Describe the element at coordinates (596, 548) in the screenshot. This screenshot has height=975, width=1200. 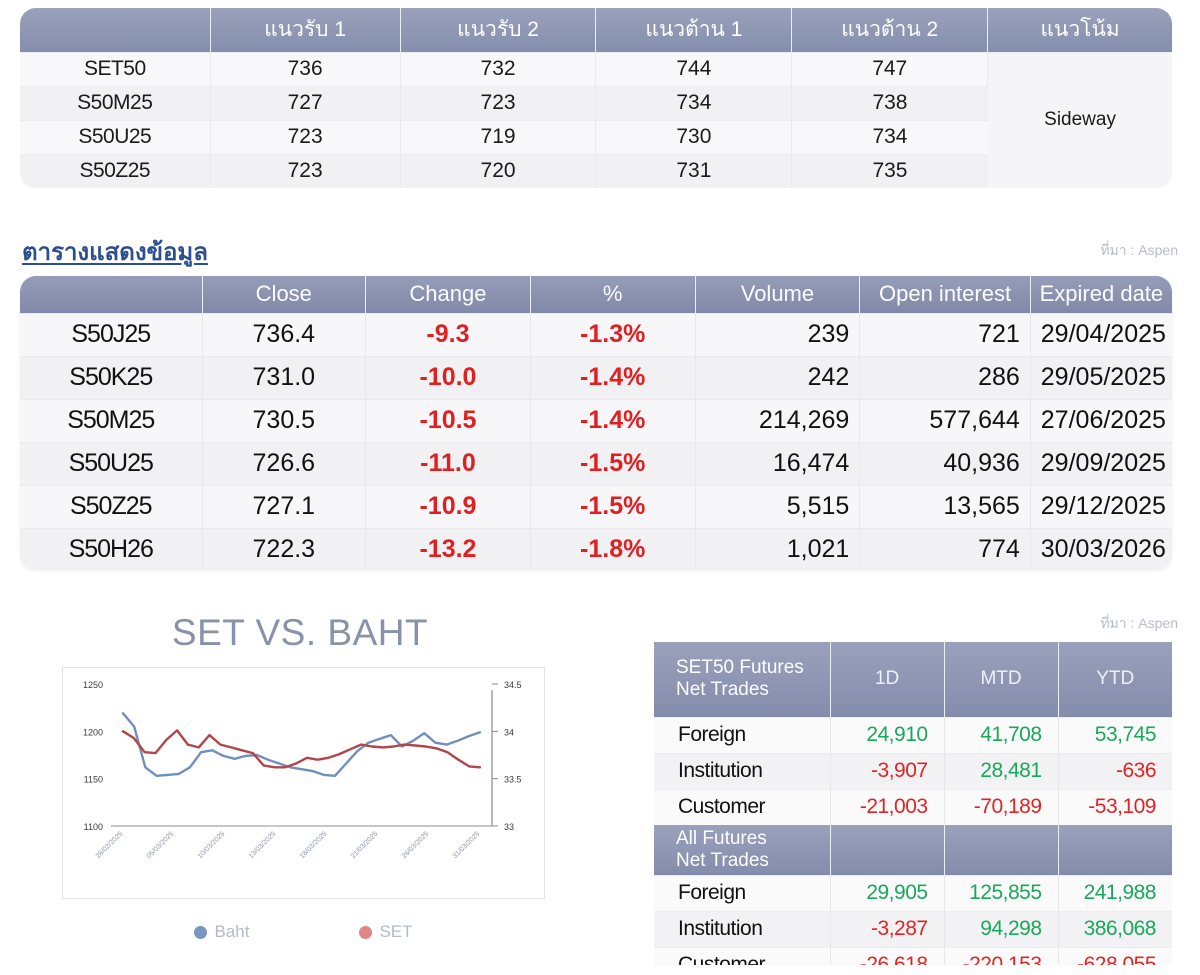
I see `table-row: S50H26 722.3 -13.2 -1.8% 1,021 774 30/03/2026` at that location.